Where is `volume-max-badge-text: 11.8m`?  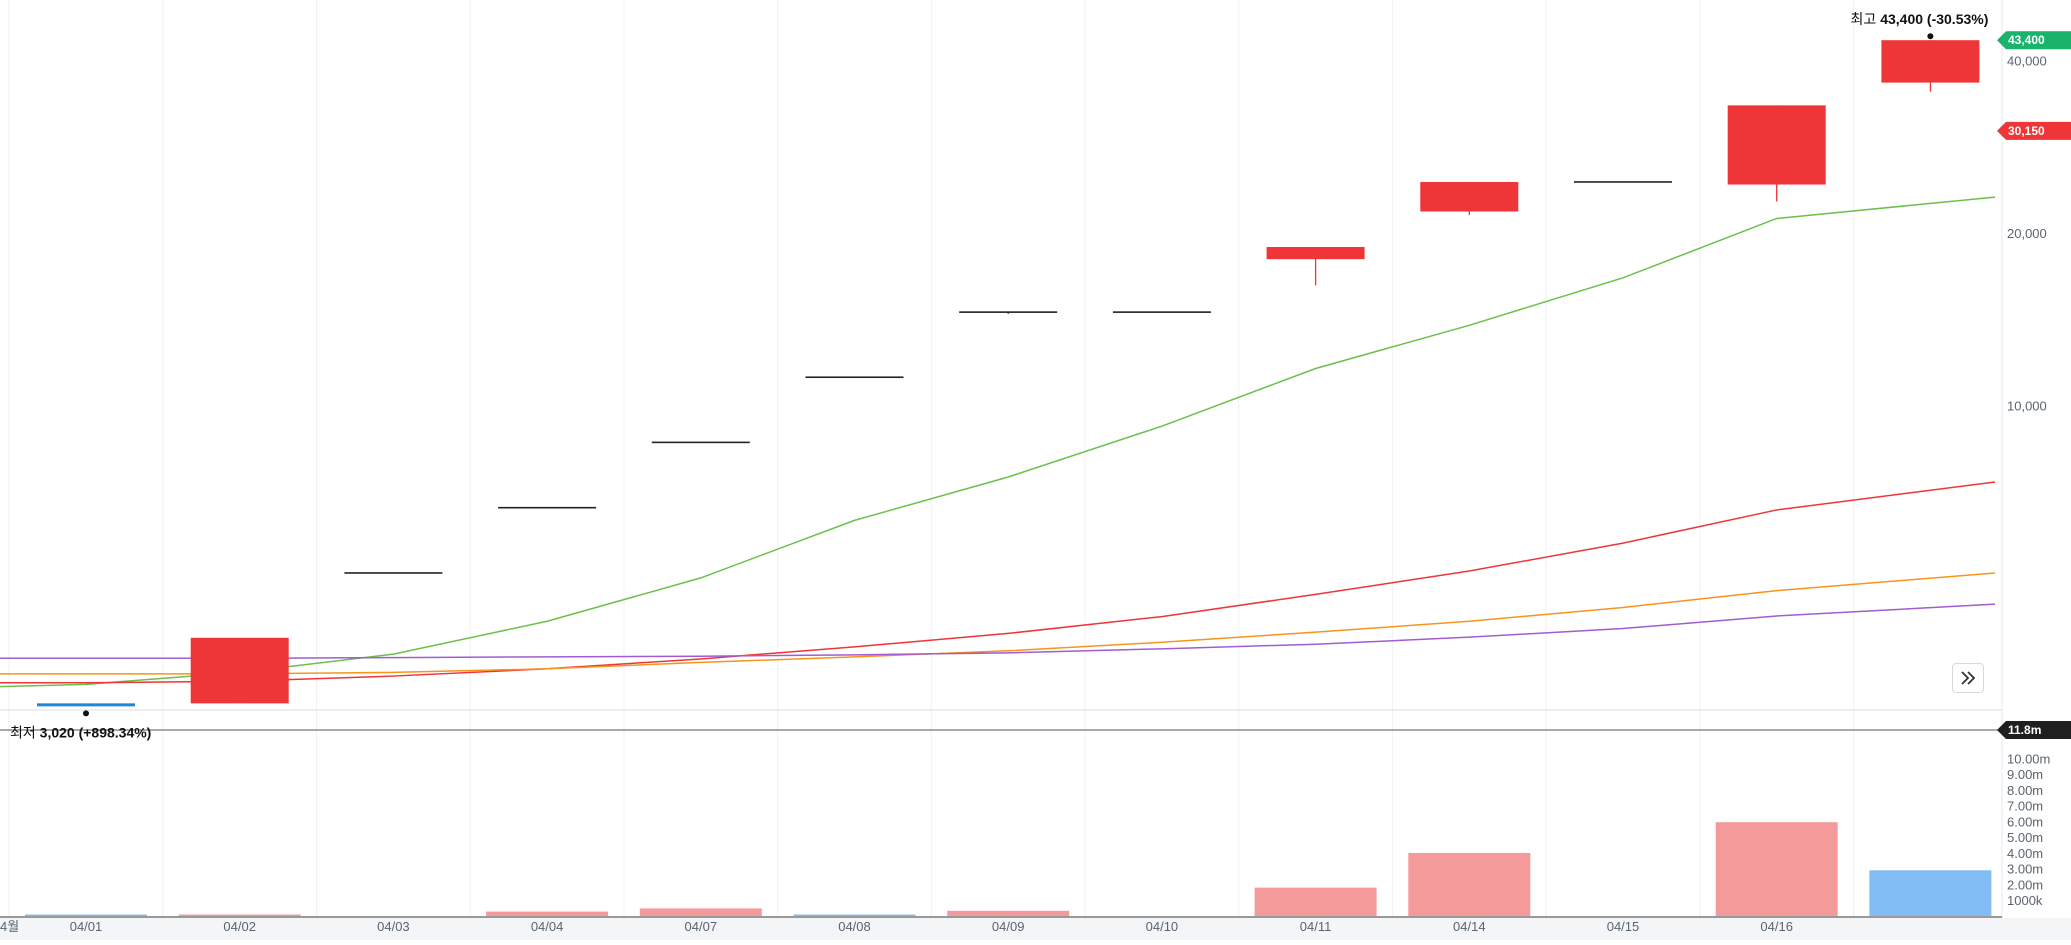
volume-max-badge-text: 11.8m is located at coordinates (2024, 730).